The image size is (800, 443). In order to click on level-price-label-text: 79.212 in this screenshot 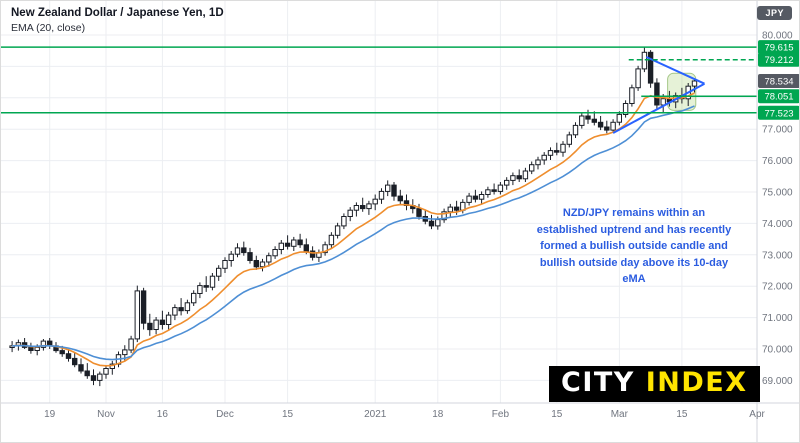, I will do `click(778, 60)`.